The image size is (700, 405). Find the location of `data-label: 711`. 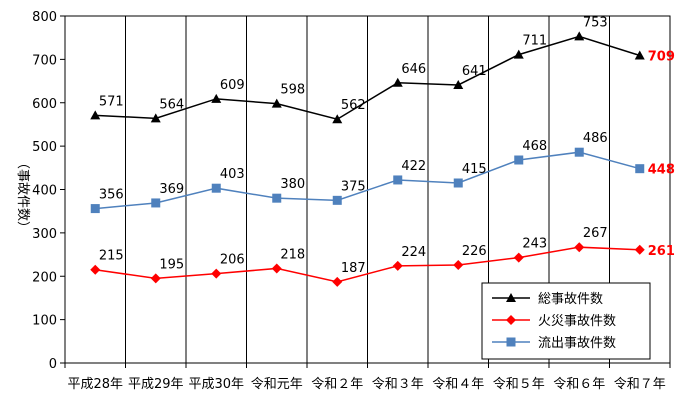

data-label: 711 is located at coordinates (534, 41).